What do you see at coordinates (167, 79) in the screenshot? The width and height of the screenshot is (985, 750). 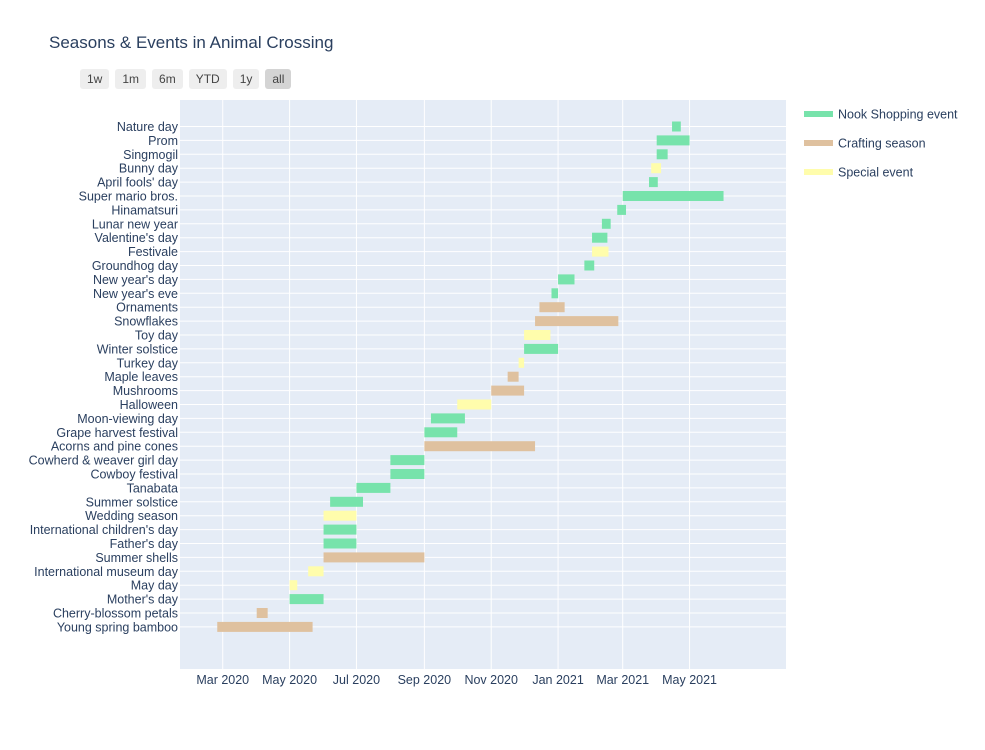 I see `range-button-6m: 6m` at bounding box center [167, 79].